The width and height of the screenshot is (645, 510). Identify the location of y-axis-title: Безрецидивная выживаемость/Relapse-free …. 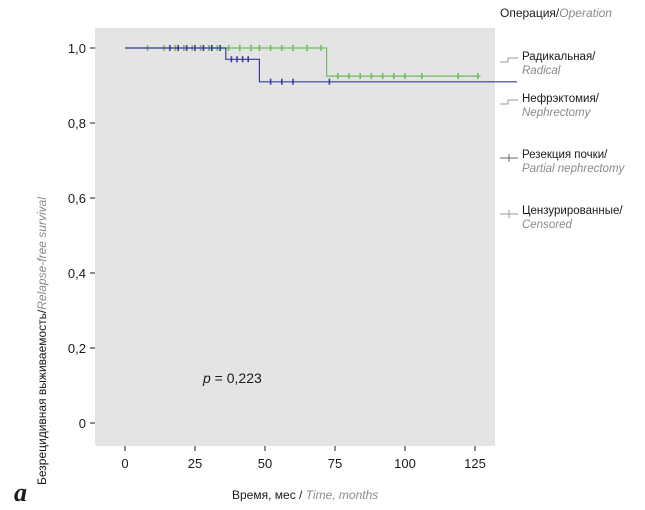
(42, 341).